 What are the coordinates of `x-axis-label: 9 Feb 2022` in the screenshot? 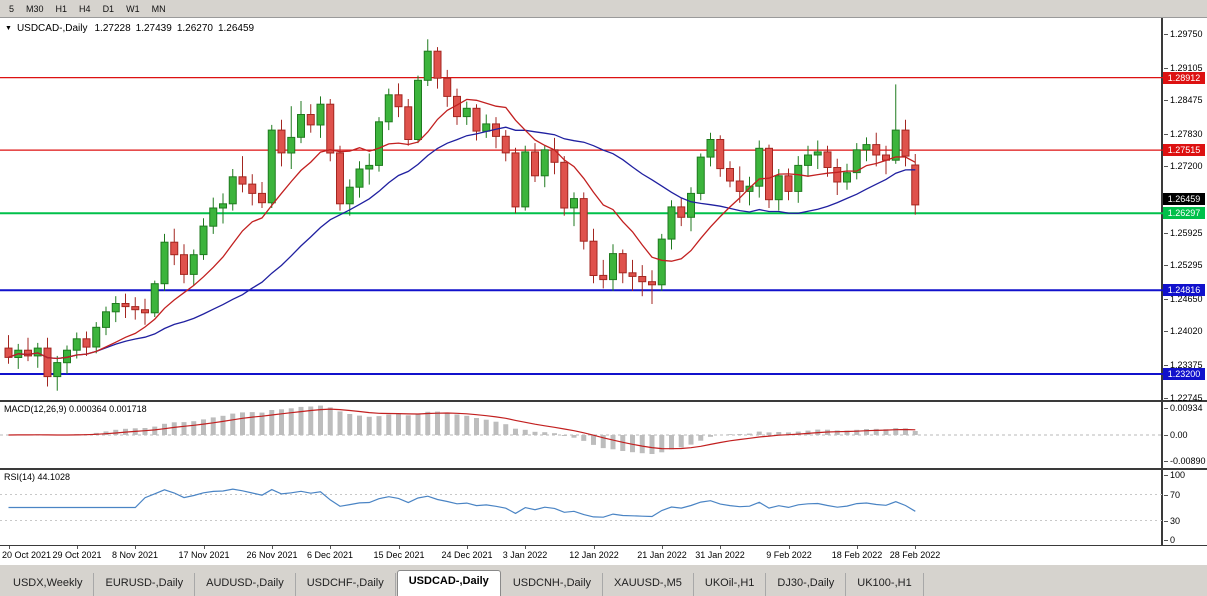 It's located at (789, 555).